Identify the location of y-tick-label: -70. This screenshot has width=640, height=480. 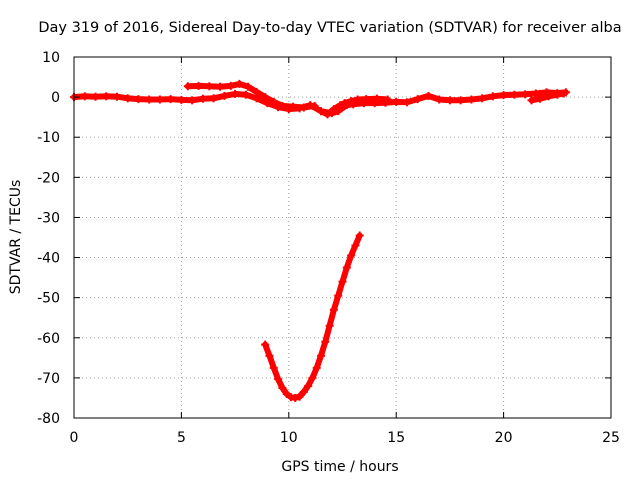
(48, 379).